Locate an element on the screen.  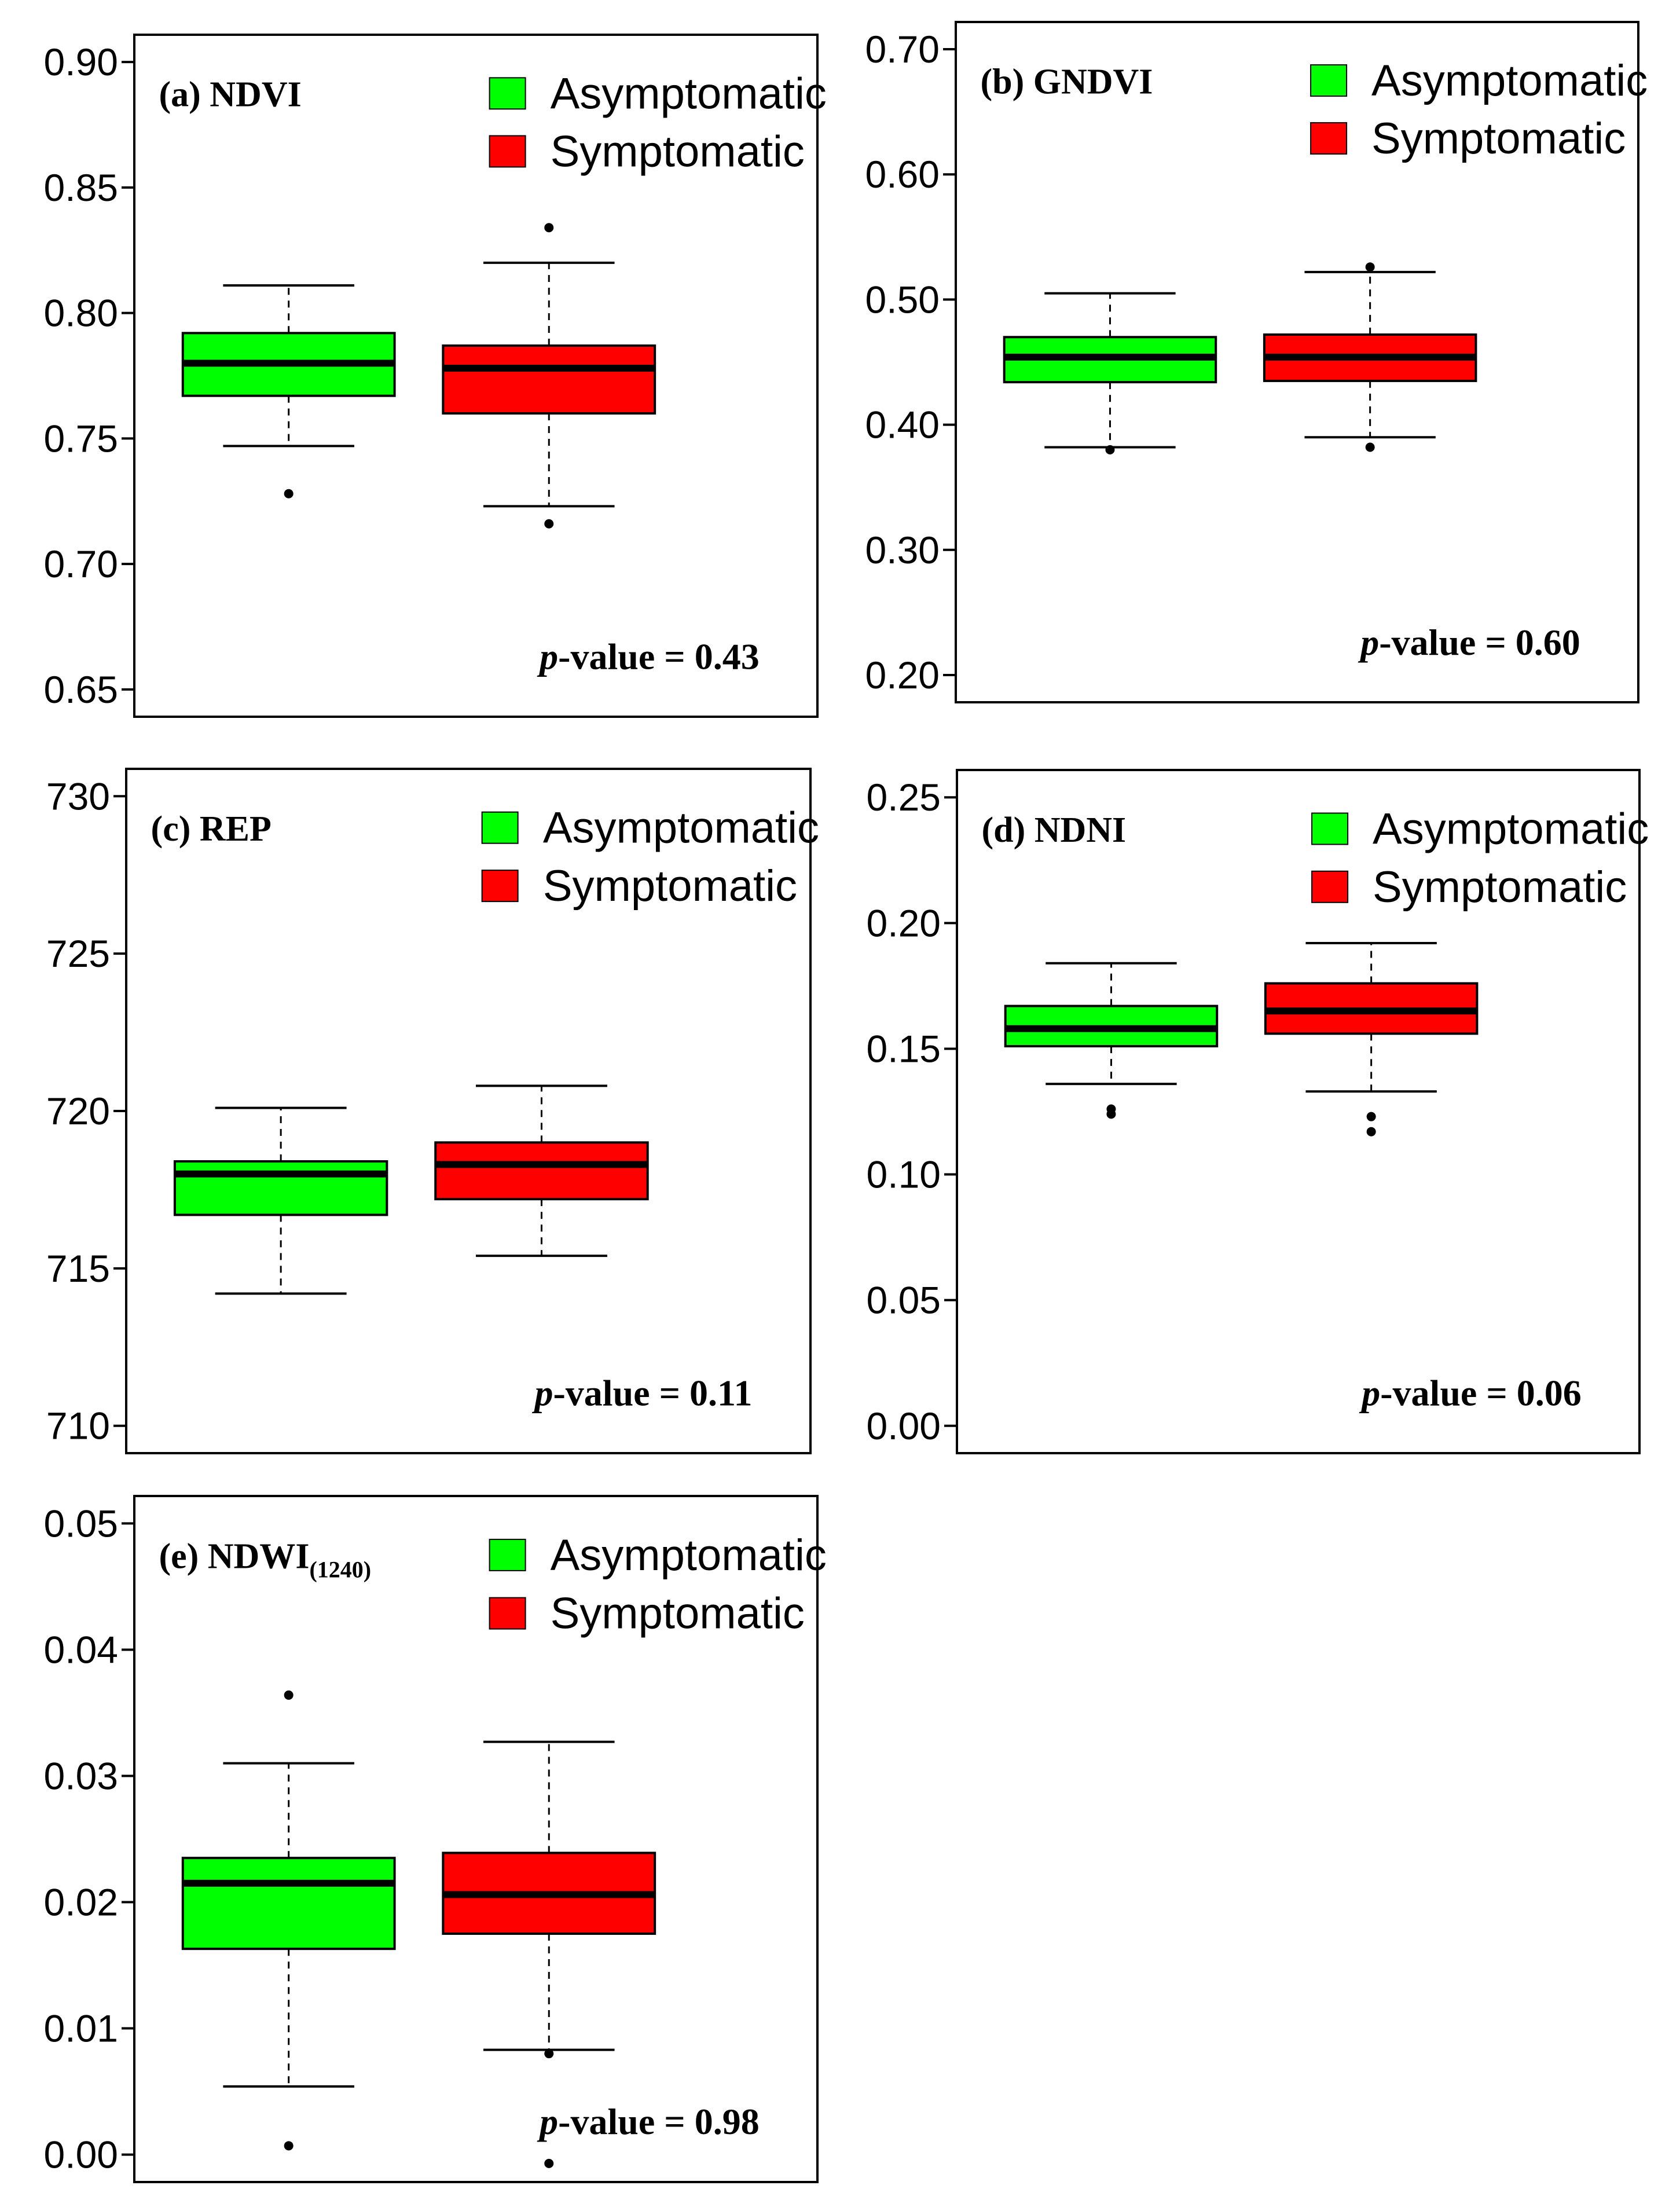
panel-label: (d) is located at coordinates (1003, 830).